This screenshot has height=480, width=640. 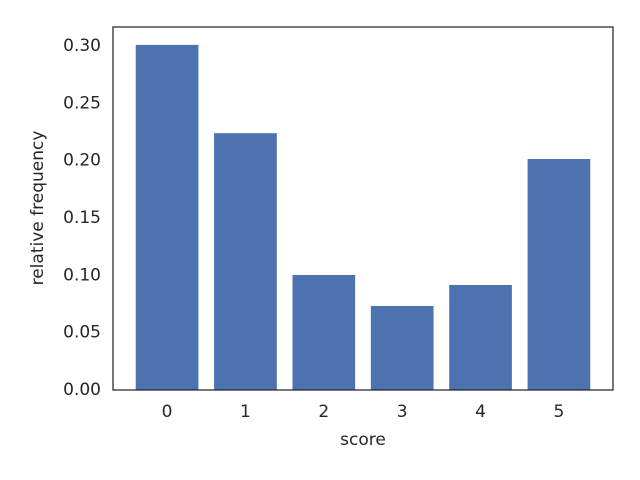 What do you see at coordinates (323, 412) in the screenshot?
I see `x-tick-label: 2` at bounding box center [323, 412].